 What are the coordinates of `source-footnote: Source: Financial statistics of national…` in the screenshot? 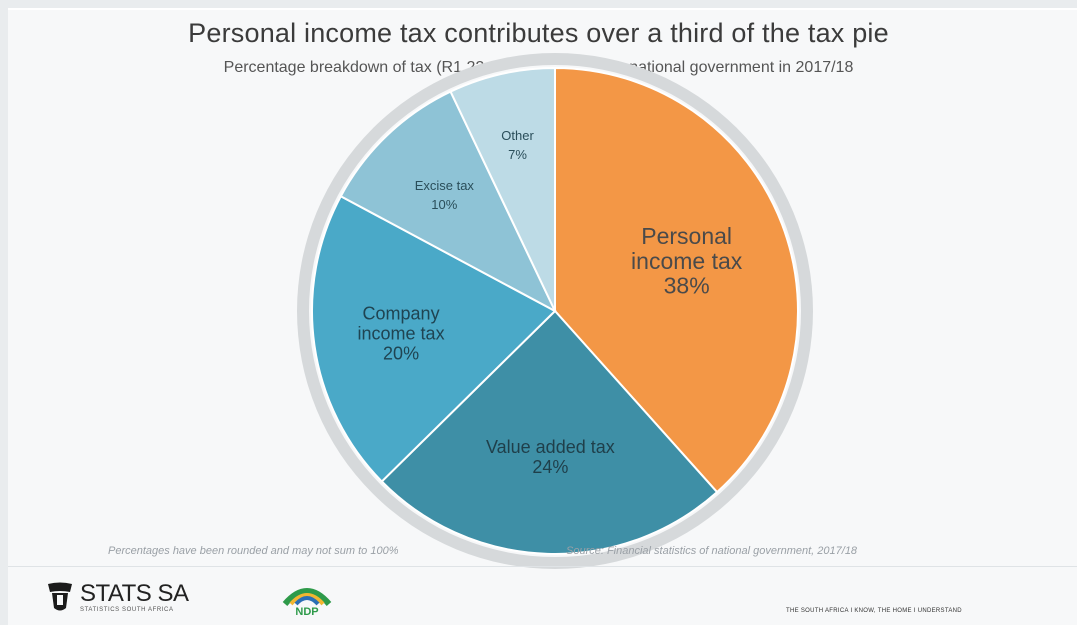 It's located at (712, 551).